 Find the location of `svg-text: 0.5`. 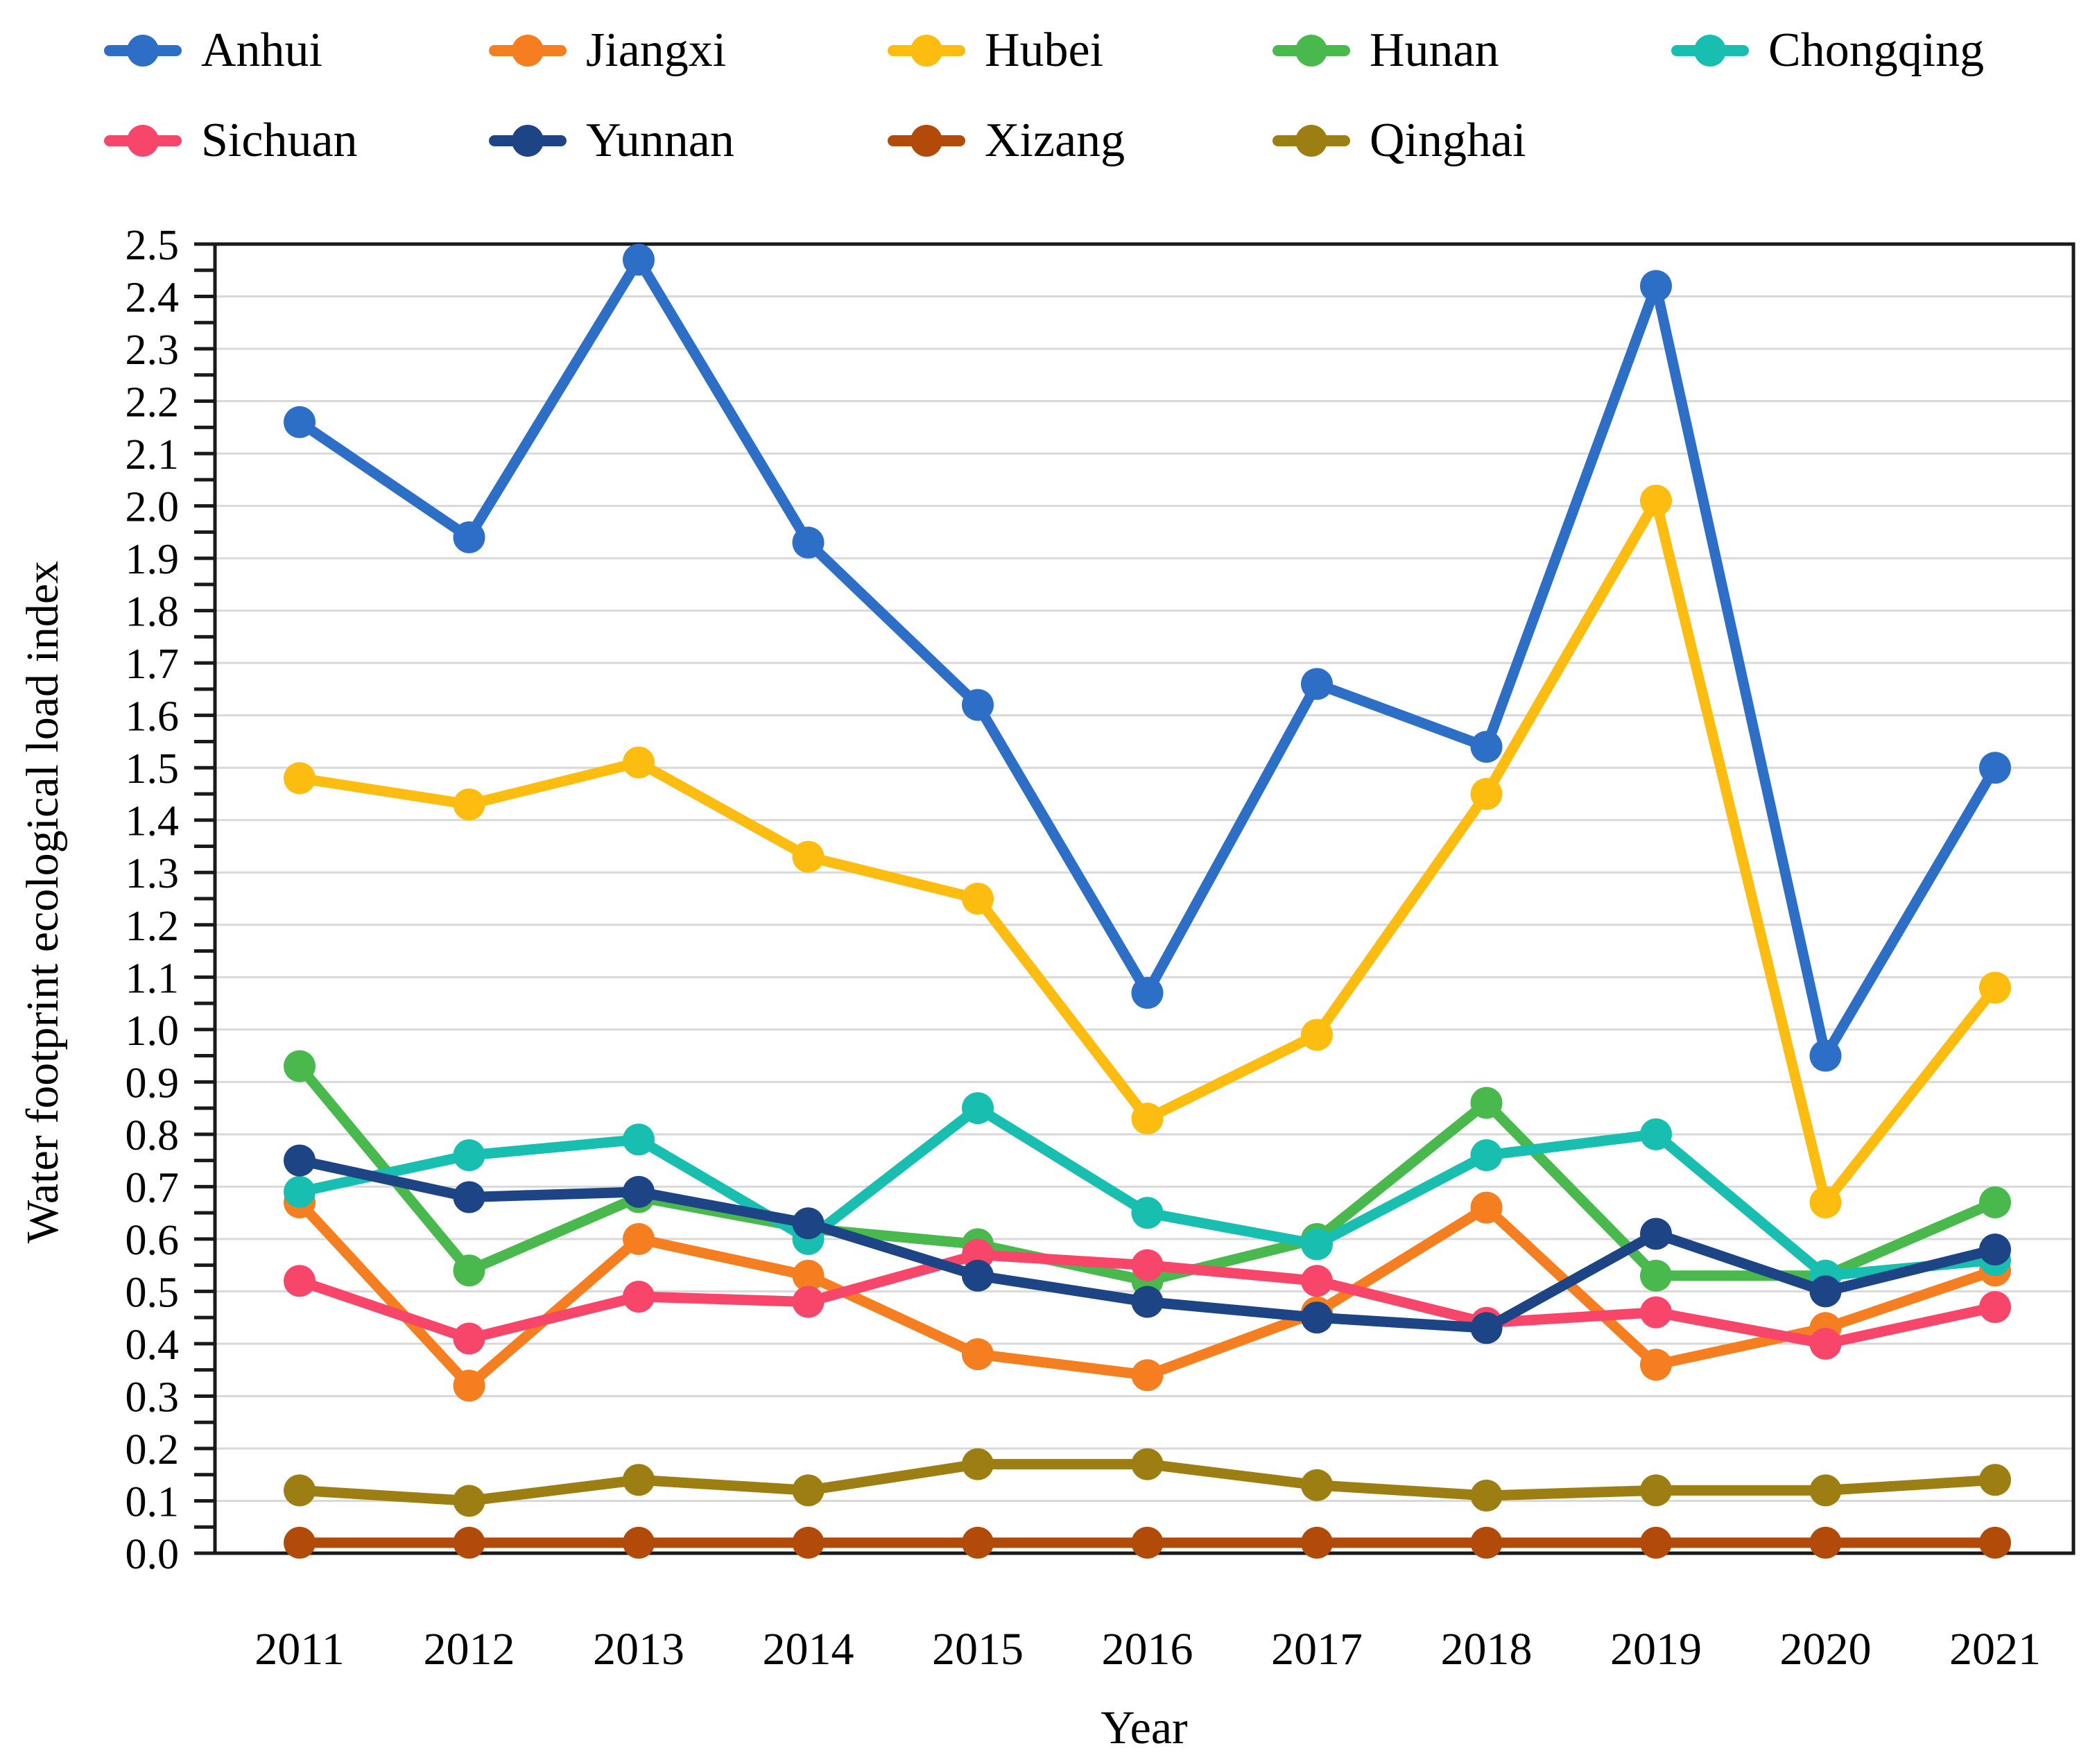

svg-text: 0.5 is located at coordinates (153, 1292).